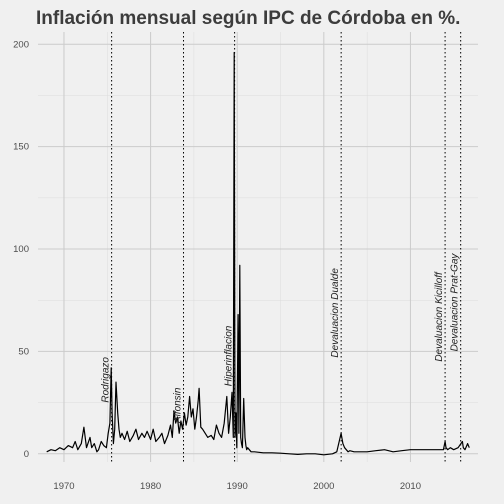  Describe the element at coordinates (323, 486) in the screenshot. I see `x-tick-label: 2000` at that location.